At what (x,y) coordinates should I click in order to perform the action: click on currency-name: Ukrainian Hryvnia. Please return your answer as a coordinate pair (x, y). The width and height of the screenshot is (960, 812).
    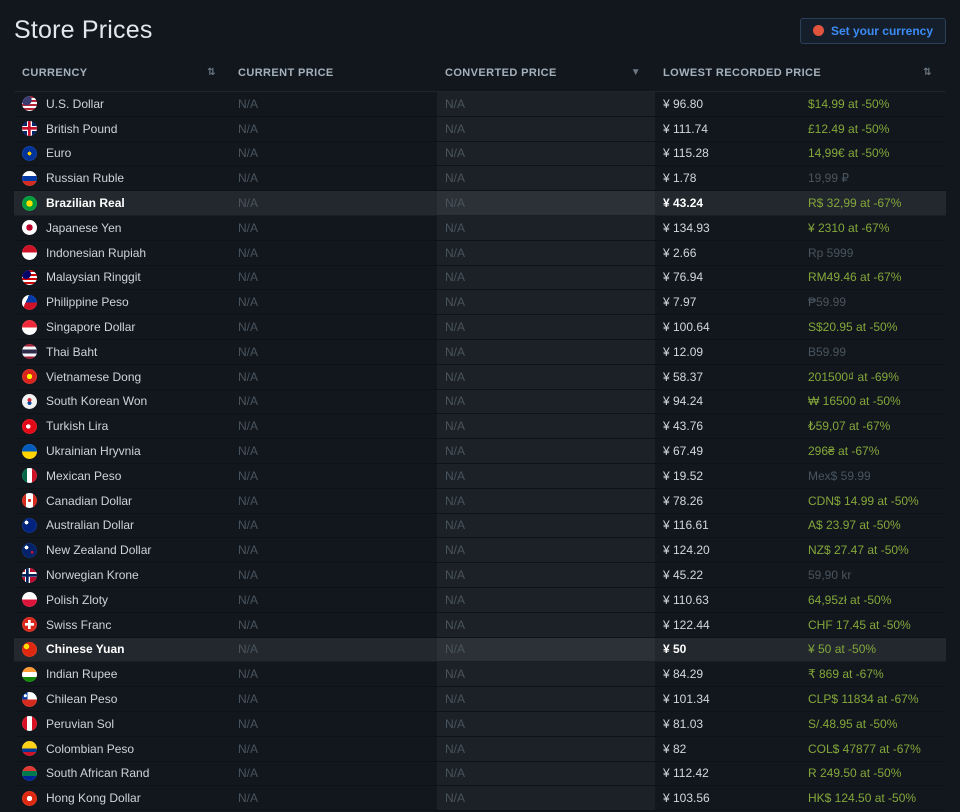
    Looking at the image, I should click on (93, 451).